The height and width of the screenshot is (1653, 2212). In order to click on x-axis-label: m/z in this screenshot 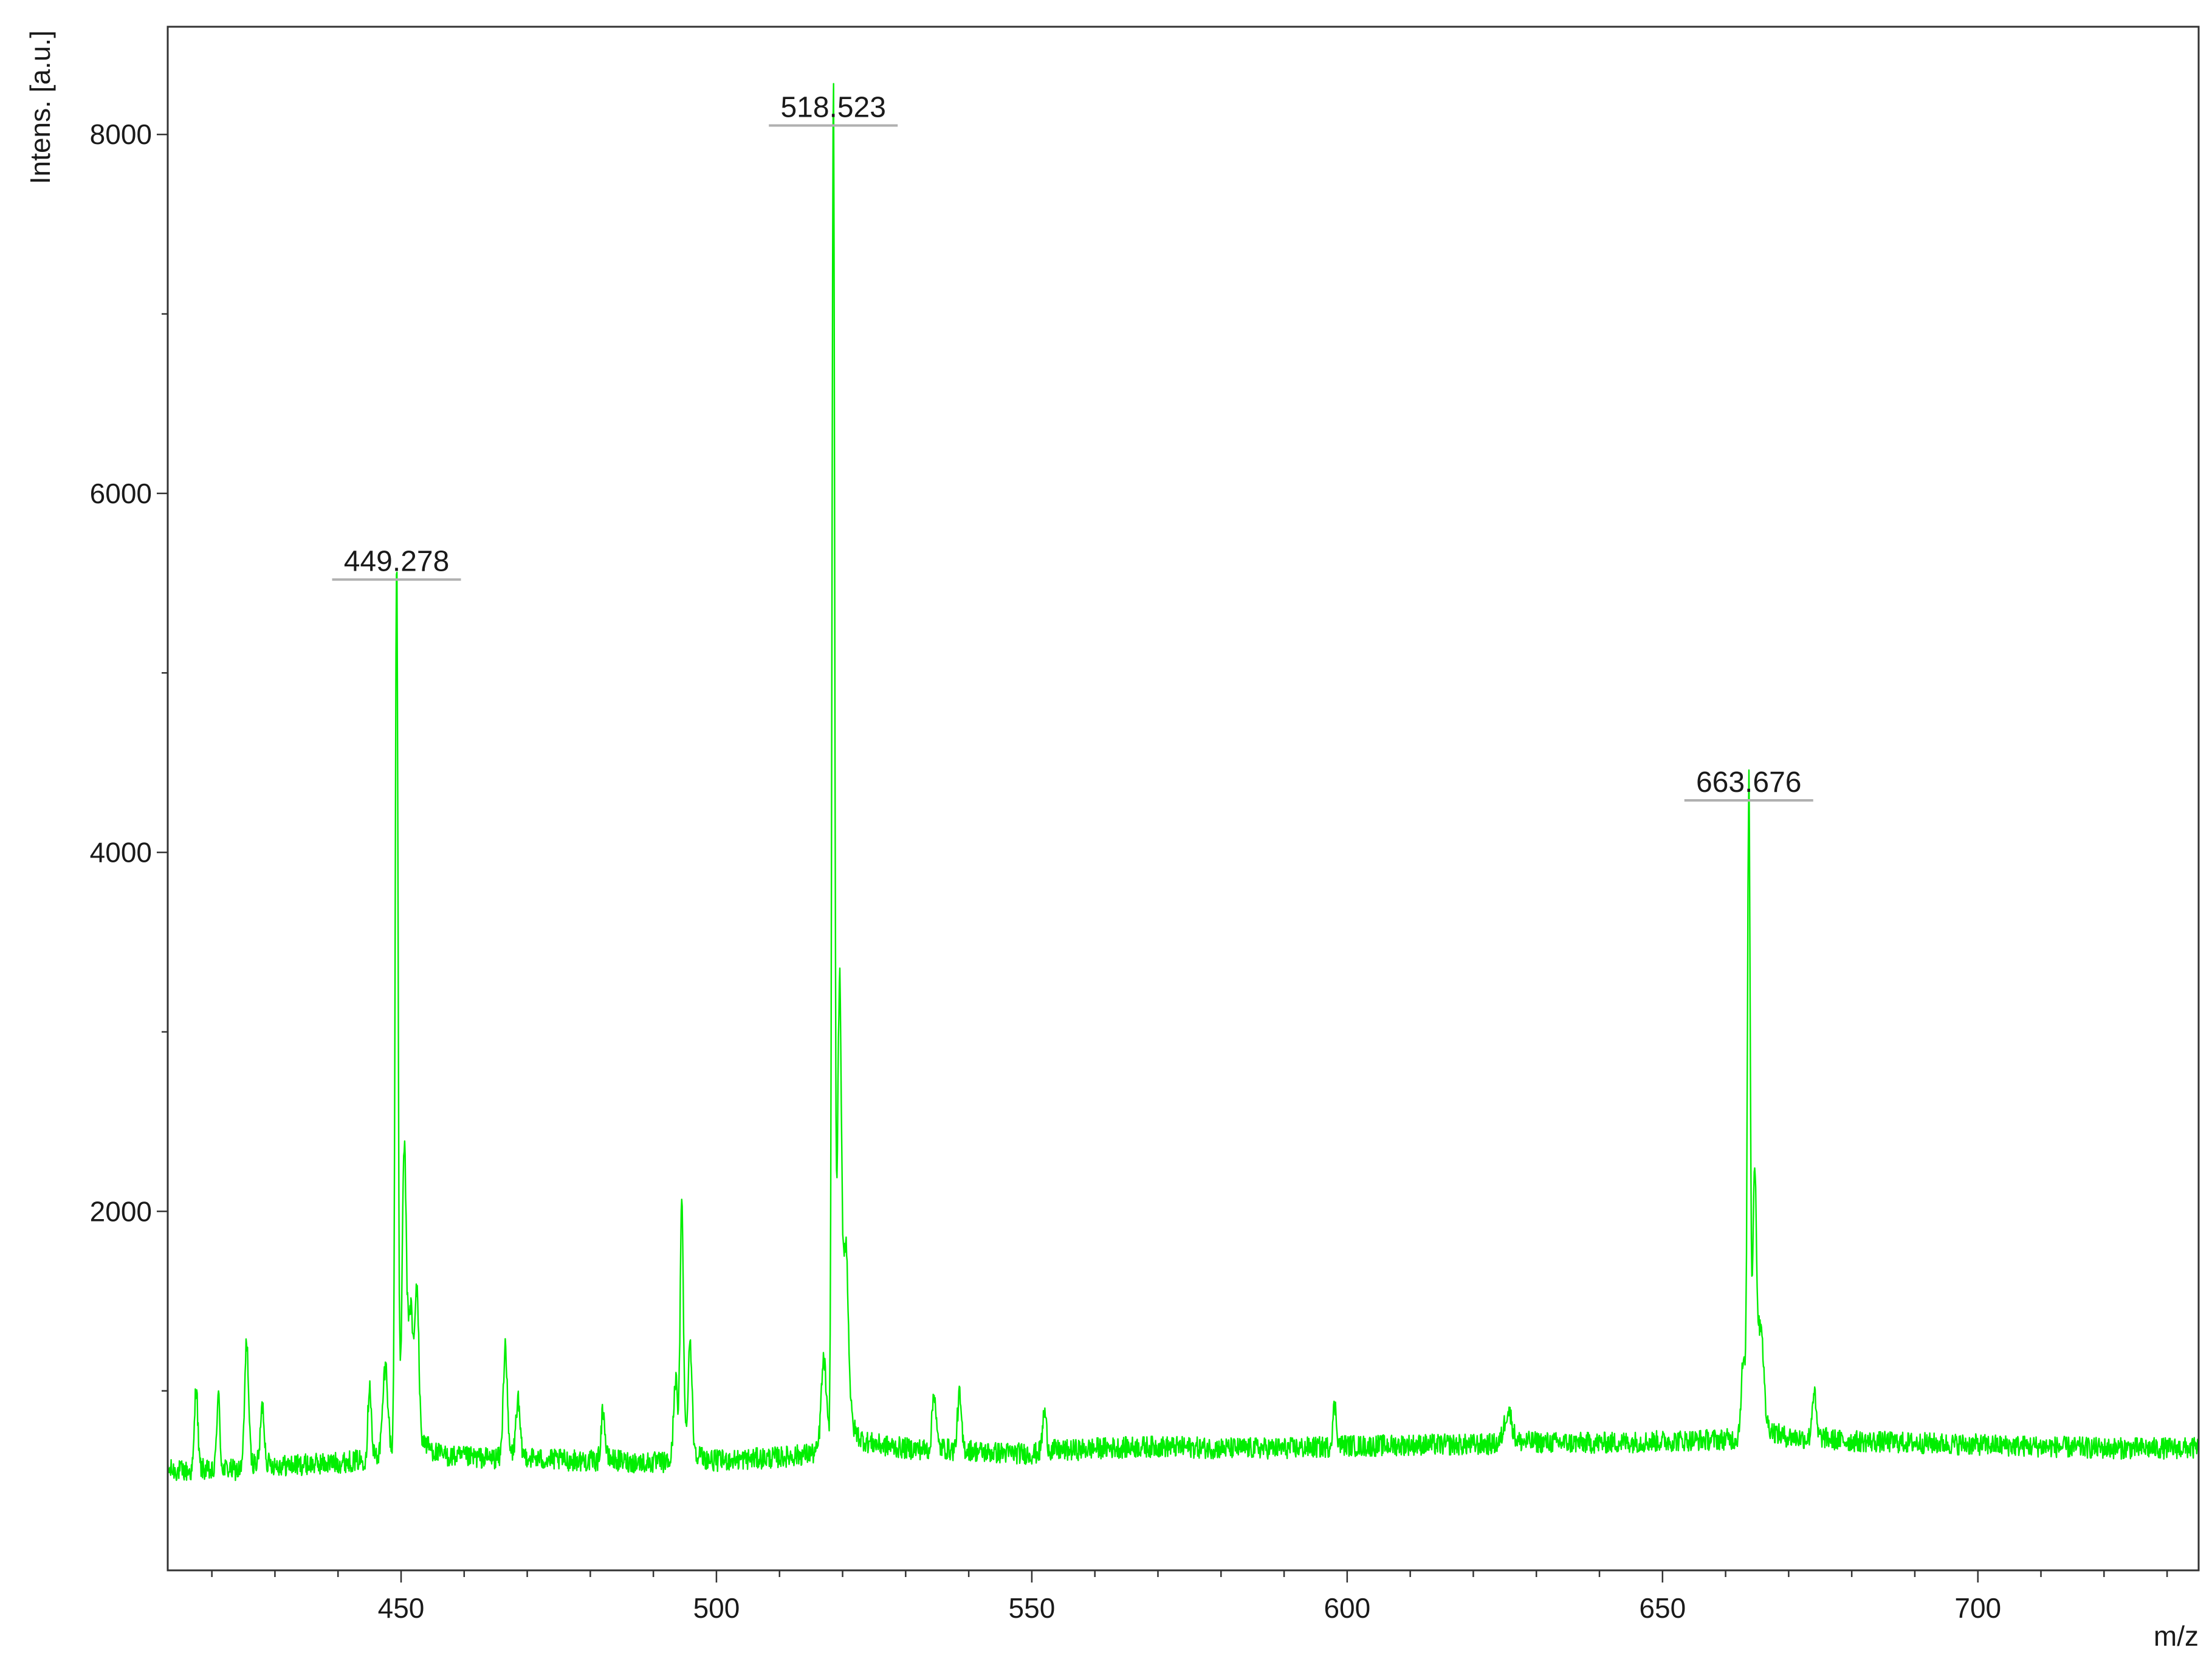, I will do `click(2176, 1636)`.